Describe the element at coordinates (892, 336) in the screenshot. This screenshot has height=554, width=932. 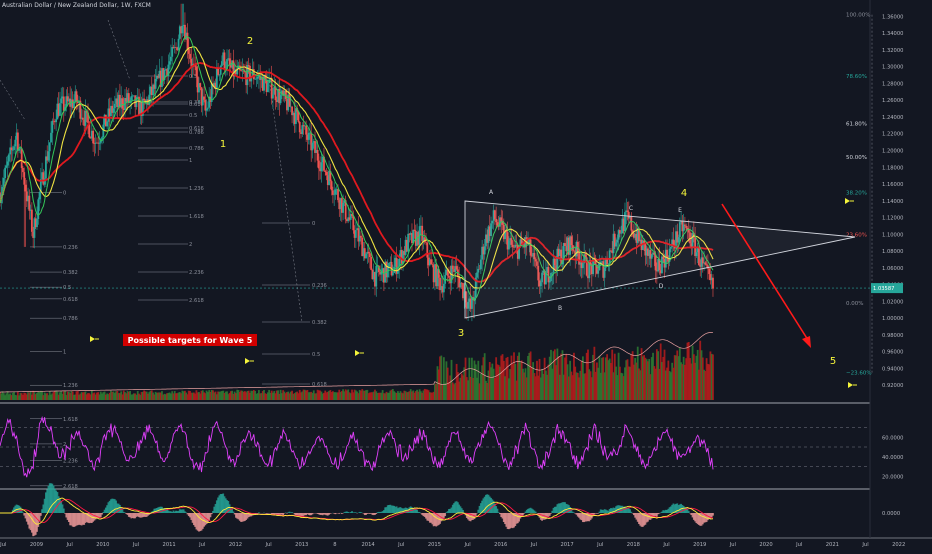
I see `price-tick-label: 0.98000` at that location.